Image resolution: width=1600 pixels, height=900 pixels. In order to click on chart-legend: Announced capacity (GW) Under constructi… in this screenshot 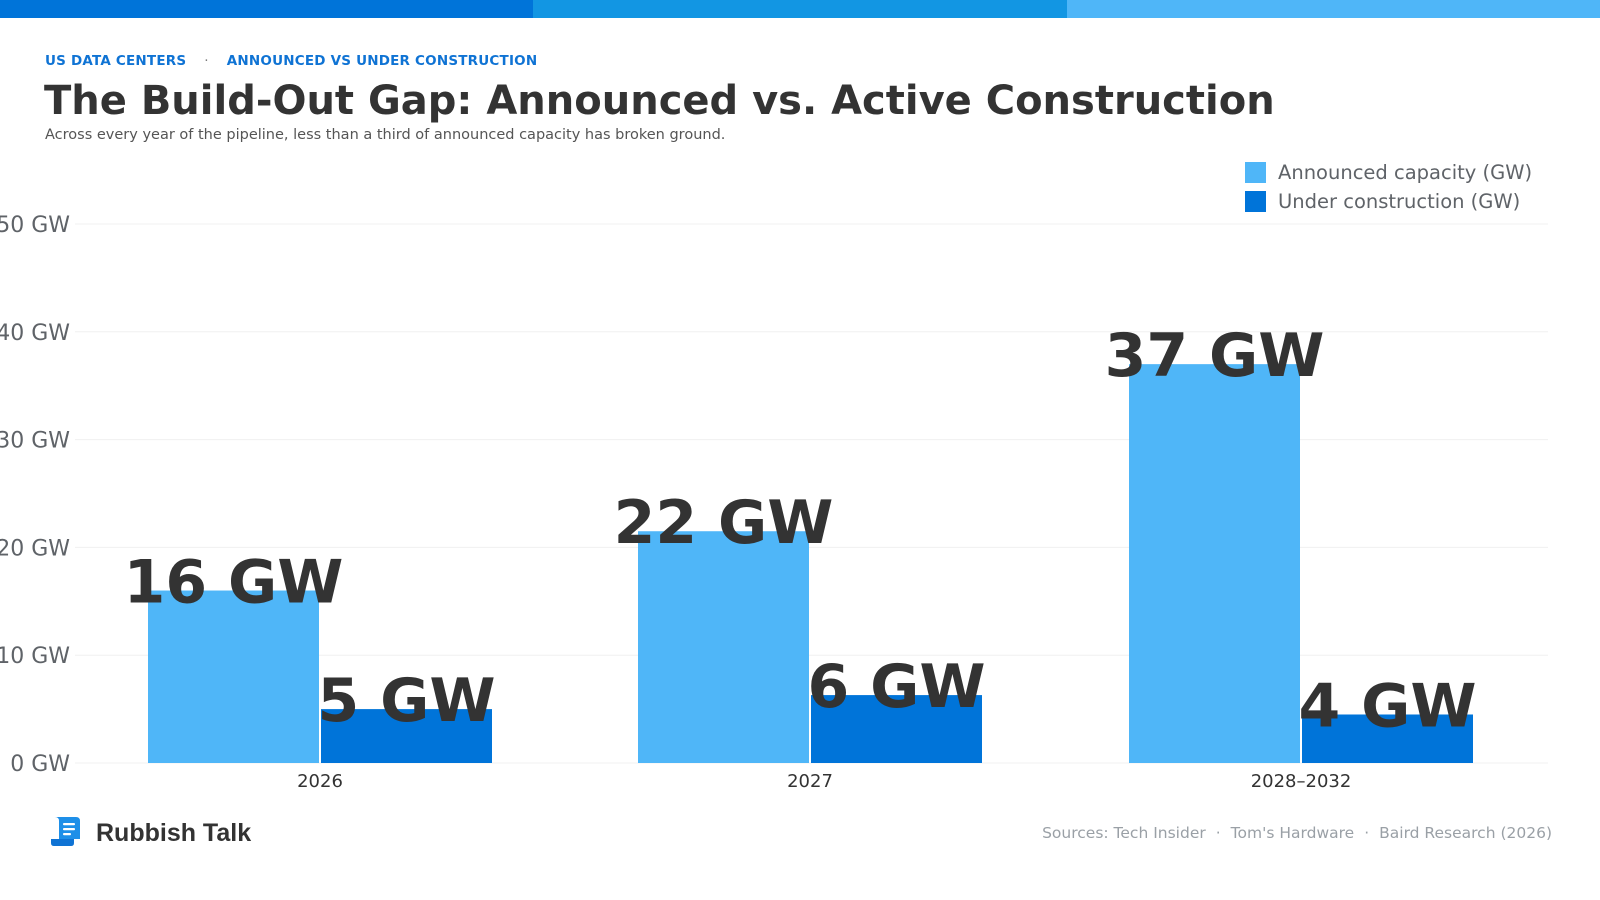, I will do `click(1388, 187)`.